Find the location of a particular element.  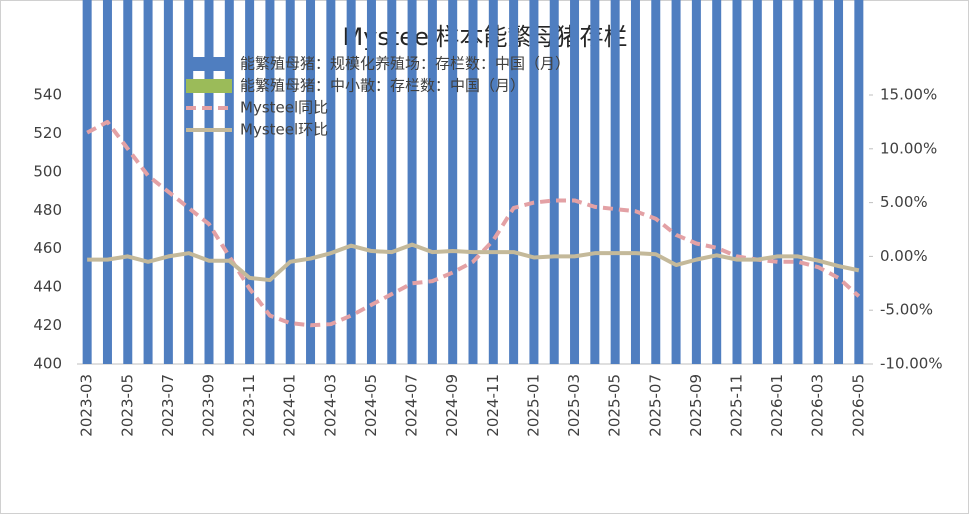

y-tick-label: 420 is located at coordinates (47, 325).